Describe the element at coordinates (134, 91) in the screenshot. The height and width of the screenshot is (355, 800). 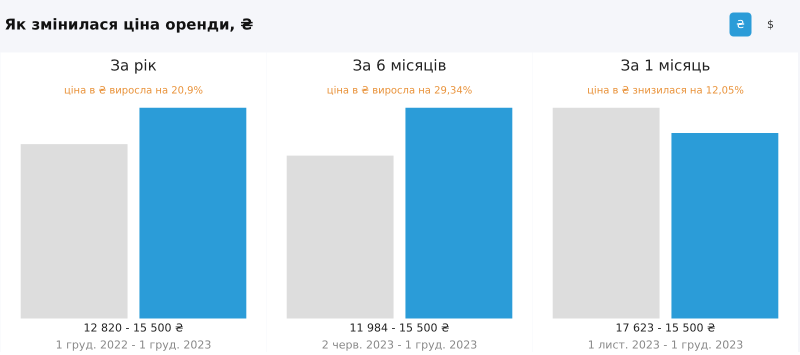
I see `chart-subtitle: ціна в ₴ виросла на 20,9%` at that location.